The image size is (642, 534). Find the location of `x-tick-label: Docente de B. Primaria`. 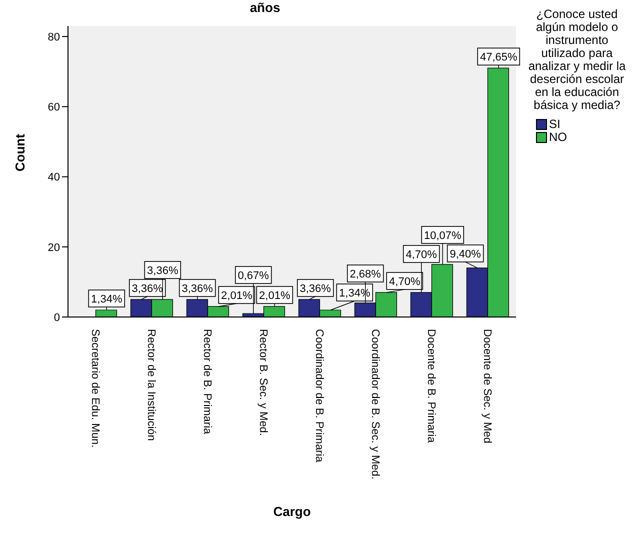

x-tick-label: Docente de B. Primaria is located at coordinates (431, 386).